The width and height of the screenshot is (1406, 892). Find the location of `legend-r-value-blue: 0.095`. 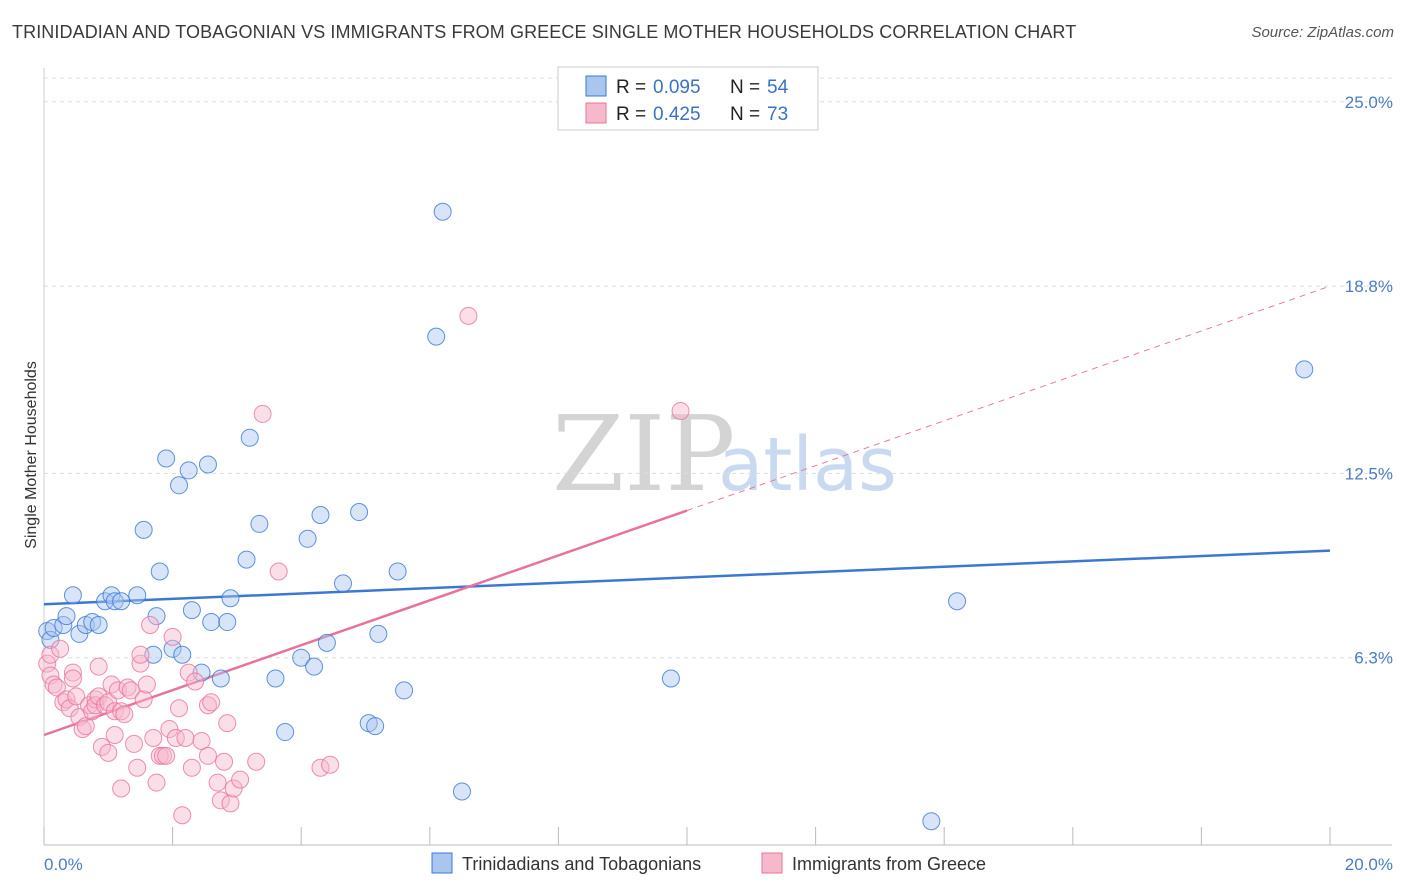

legend-r-value-blue: 0.095 is located at coordinates (677, 87).